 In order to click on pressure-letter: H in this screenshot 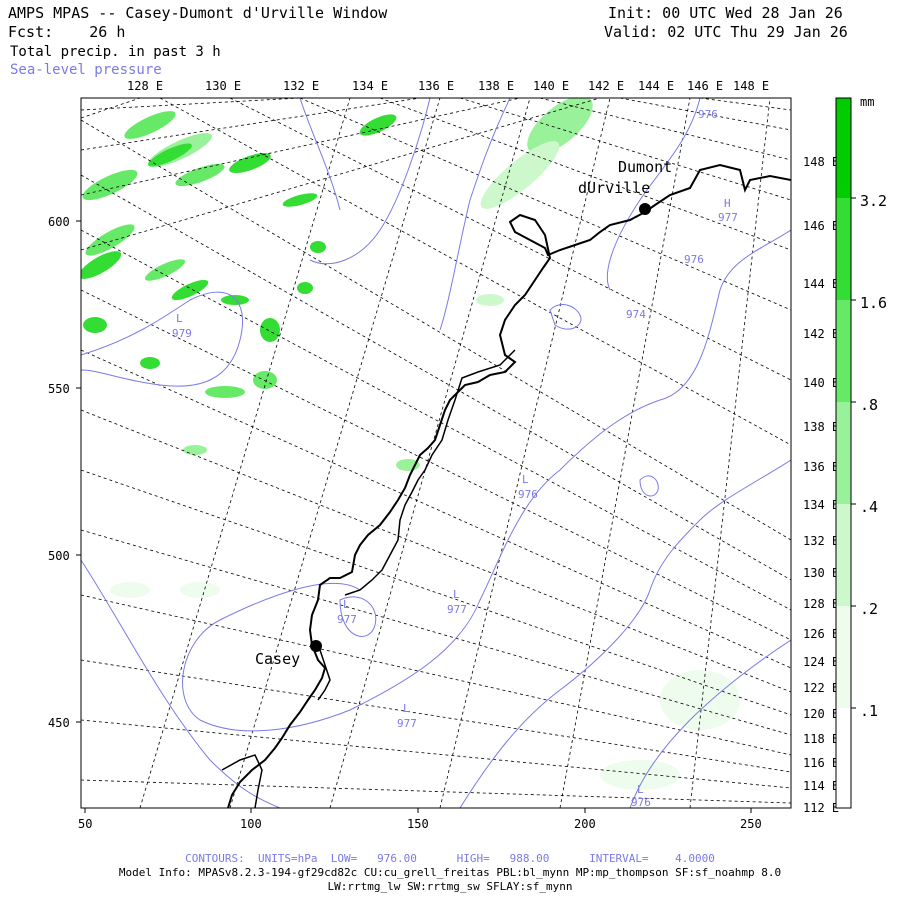, I will do `click(727, 203)`.